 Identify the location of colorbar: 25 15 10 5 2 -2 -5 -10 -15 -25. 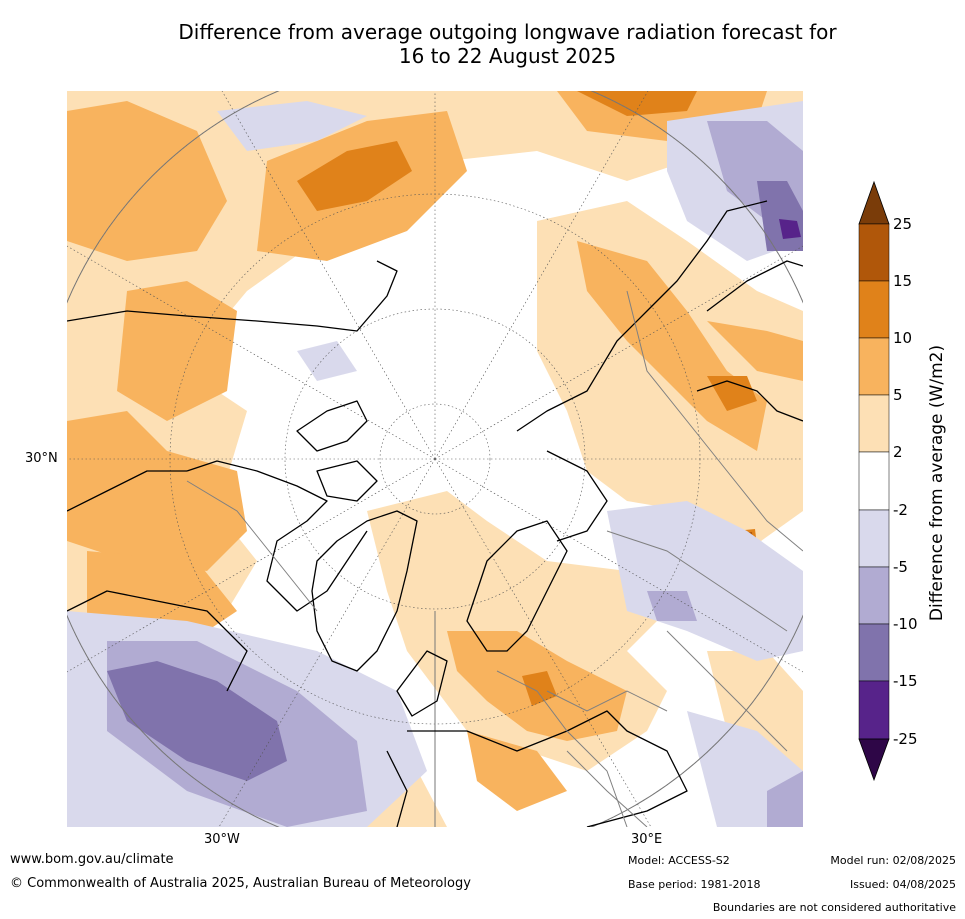
(907, 485).